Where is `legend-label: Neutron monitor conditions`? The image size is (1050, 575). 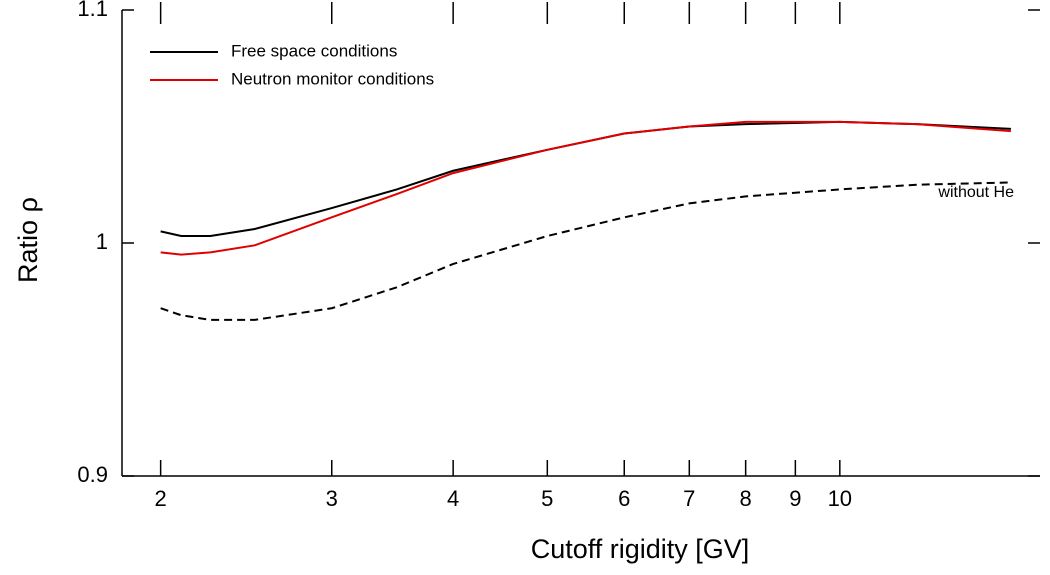 legend-label: Neutron monitor conditions is located at coordinates (332, 78).